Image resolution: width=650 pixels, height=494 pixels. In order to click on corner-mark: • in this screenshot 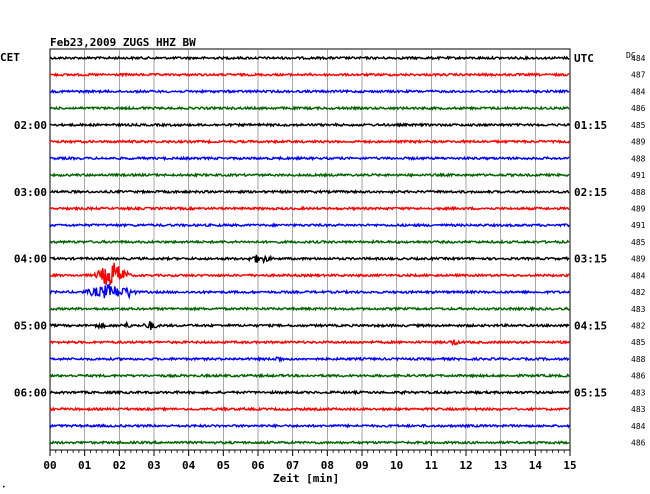, I will do `click(4, 487)`.